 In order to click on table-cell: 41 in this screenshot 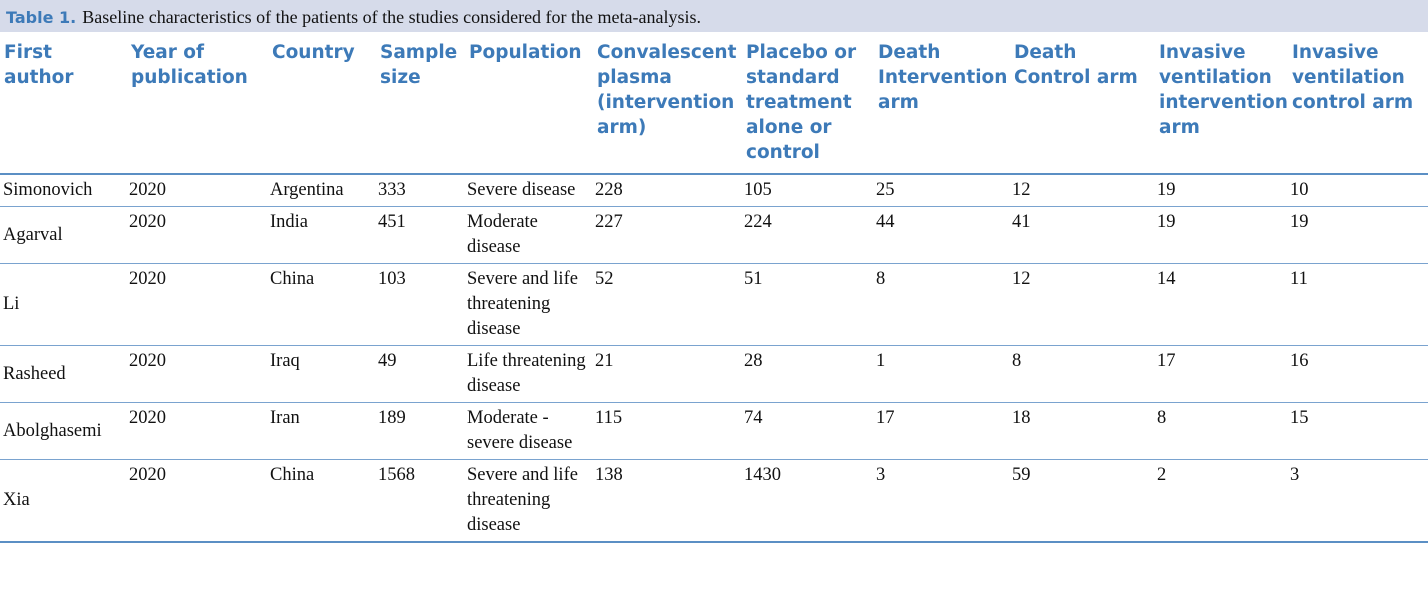, I will do `click(1082, 235)`.